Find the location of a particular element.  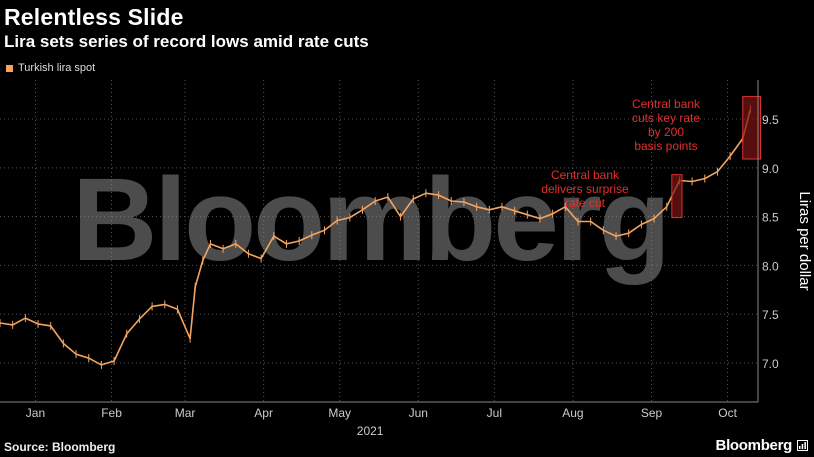

x-tick-label: Sep is located at coordinates (652, 413).